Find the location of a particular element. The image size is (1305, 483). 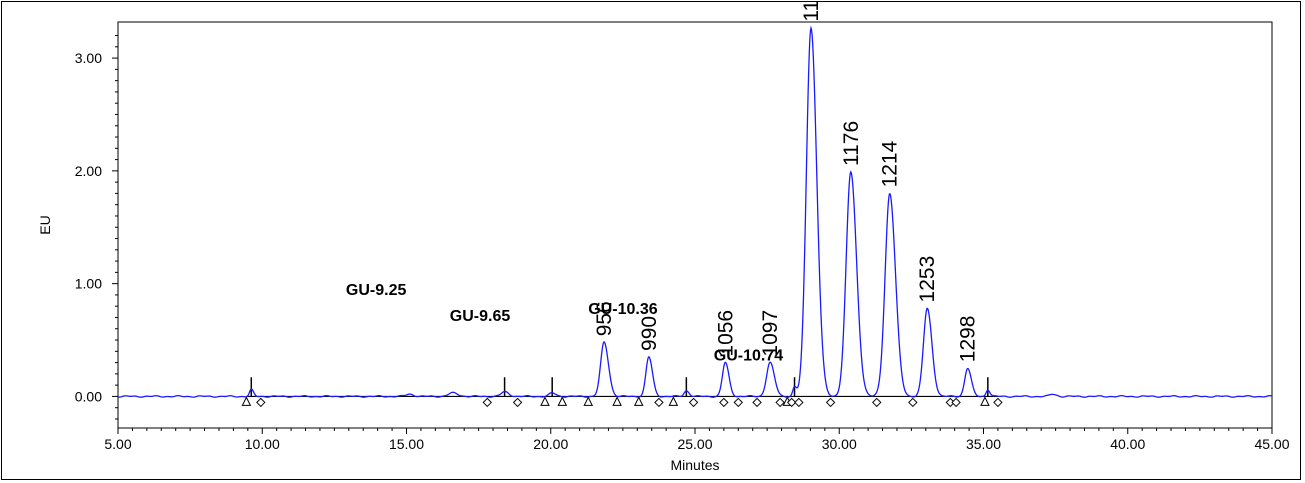

peak-label: 1298 is located at coordinates (968, 339).